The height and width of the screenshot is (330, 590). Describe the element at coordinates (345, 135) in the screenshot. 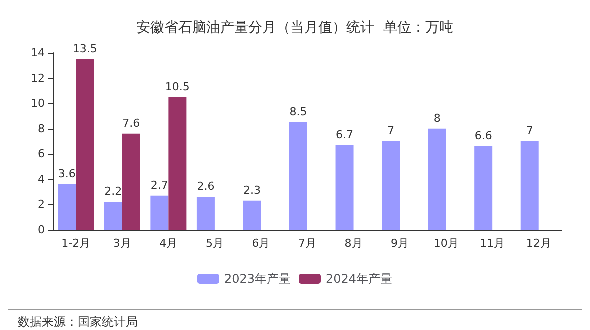

I see `data-label: 6.7` at that location.